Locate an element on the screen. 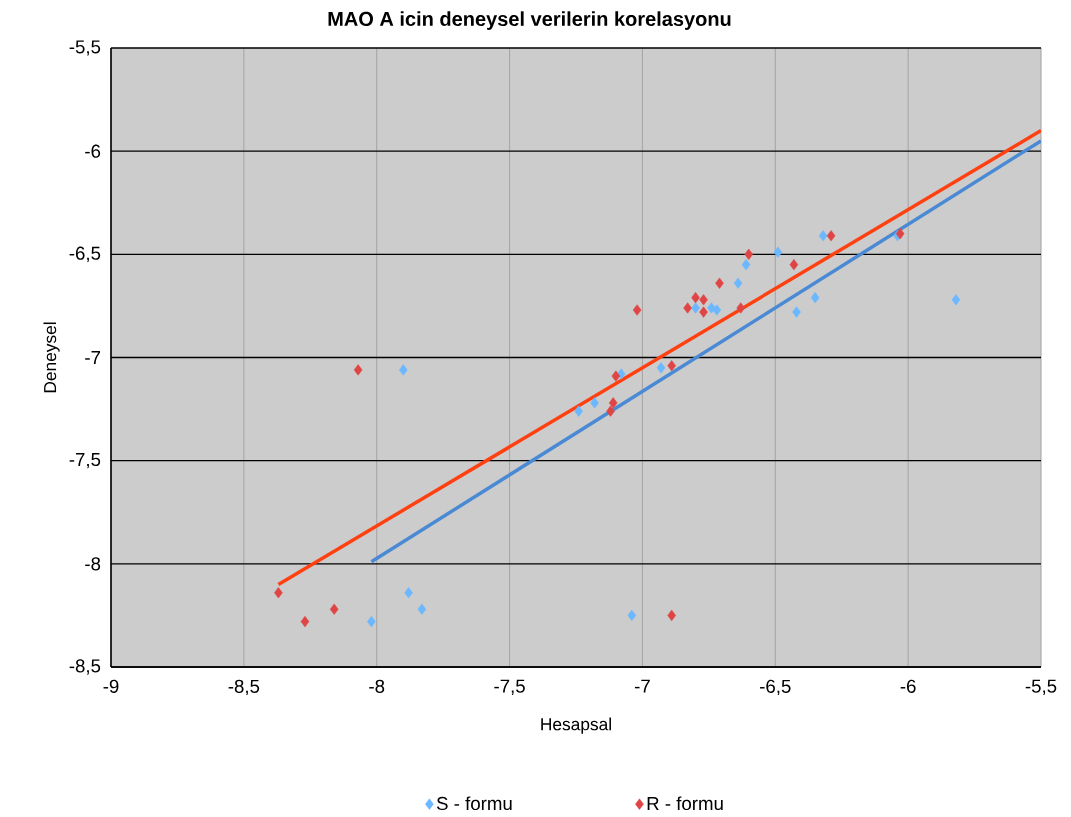 Image resolution: width=1071 pixels, height=817 pixels. x-tick-label: -8,5 is located at coordinates (244, 687).